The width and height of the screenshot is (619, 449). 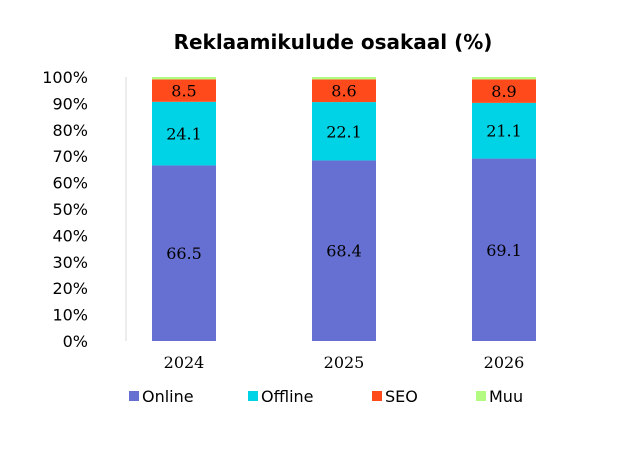 I want to click on bar-segment-seo-2026, so click(x=504, y=91).